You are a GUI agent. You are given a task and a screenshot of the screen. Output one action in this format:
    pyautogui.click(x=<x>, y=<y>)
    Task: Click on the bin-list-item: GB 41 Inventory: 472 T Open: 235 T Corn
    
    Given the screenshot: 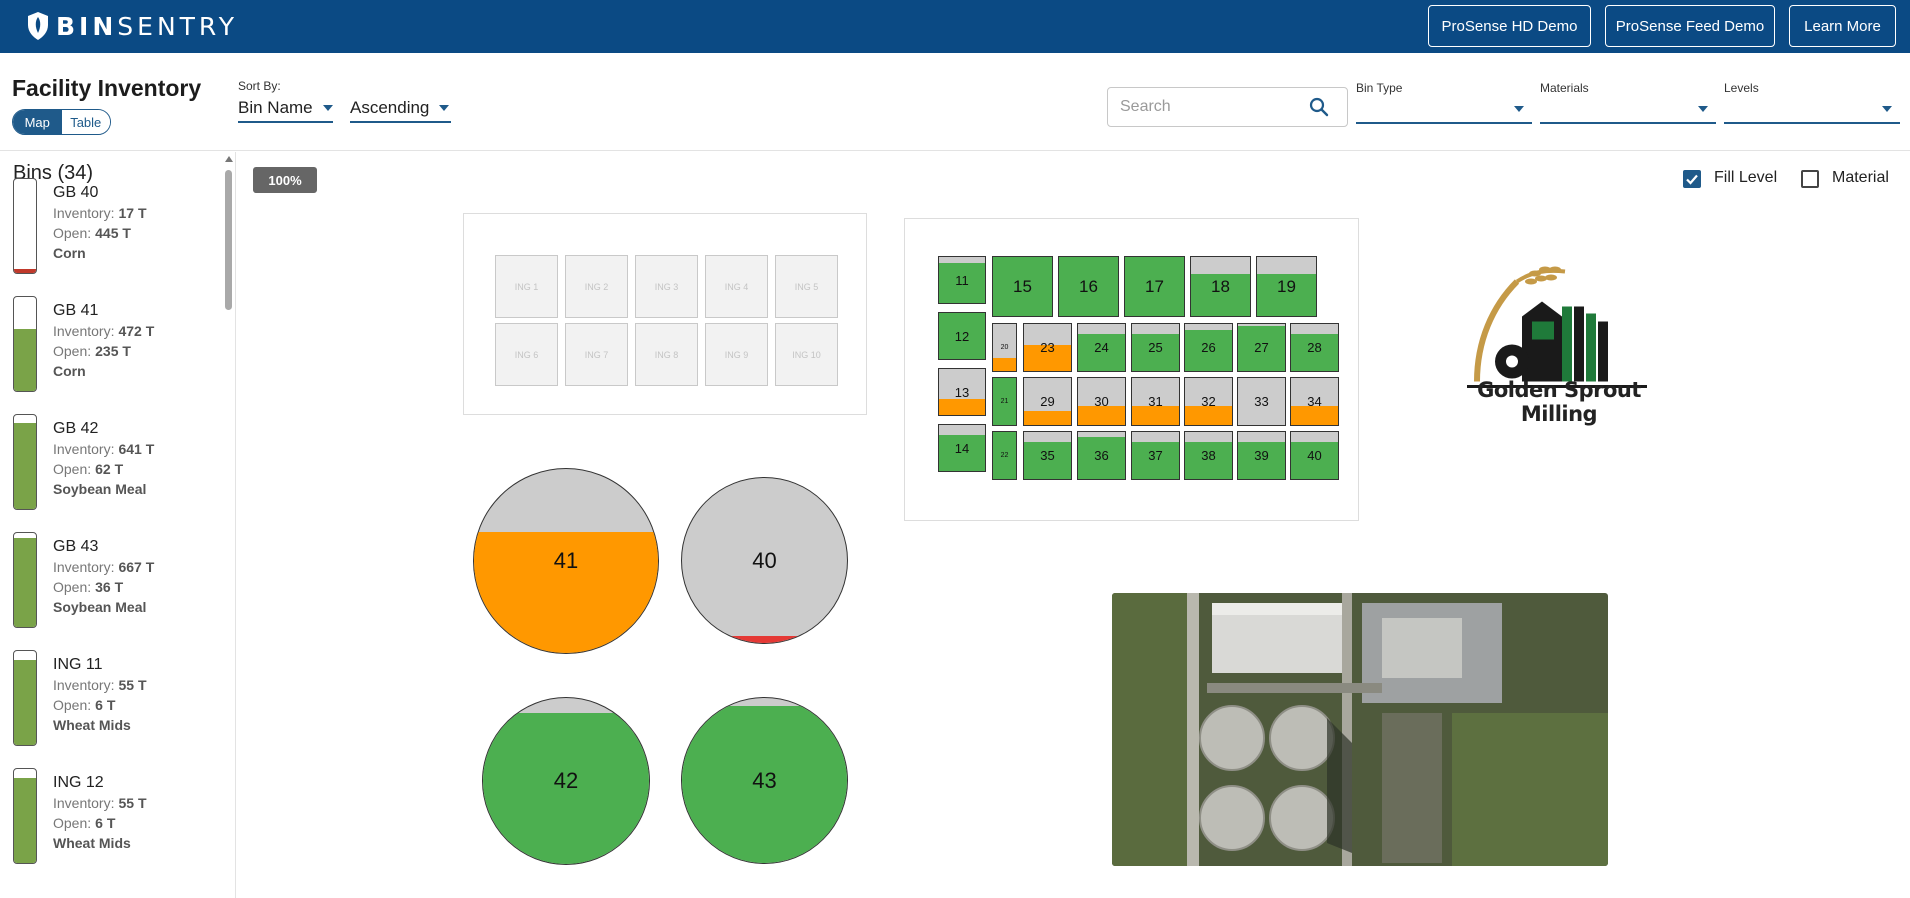 What is the action you would take?
    pyautogui.click(x=118, y=341)
    